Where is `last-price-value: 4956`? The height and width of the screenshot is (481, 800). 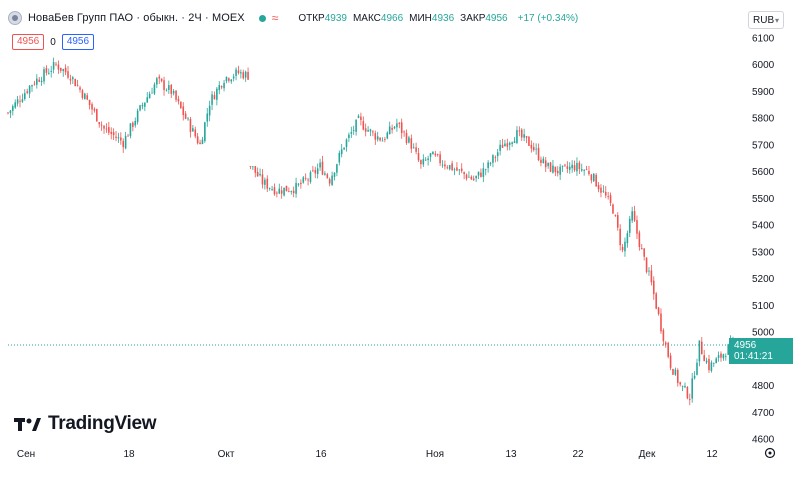 last-price-value: 4956 is located at coordinates (745, 345).